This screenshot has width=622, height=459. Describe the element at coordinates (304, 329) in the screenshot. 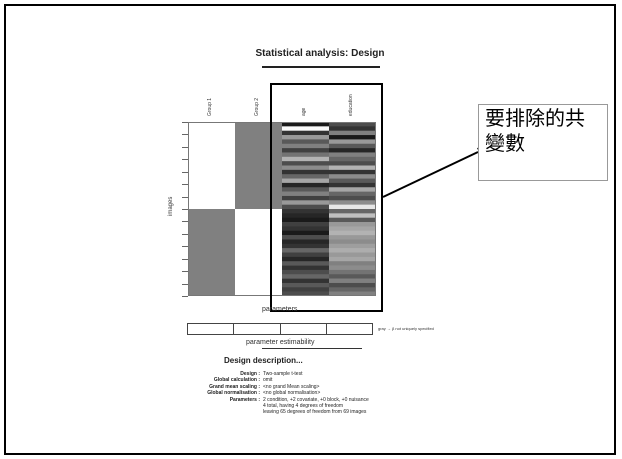

I see `estimability-cell` at that location.